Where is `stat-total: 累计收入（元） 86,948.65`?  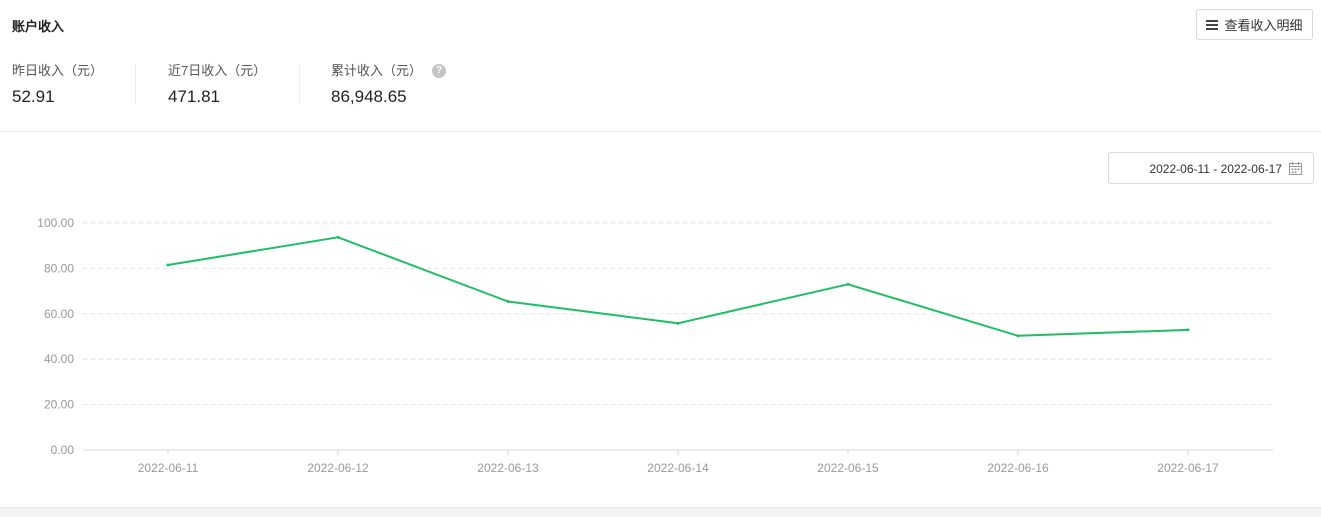 stat-total: 累计收入（元） 86,948.65 is located at coordinates (376, 83).